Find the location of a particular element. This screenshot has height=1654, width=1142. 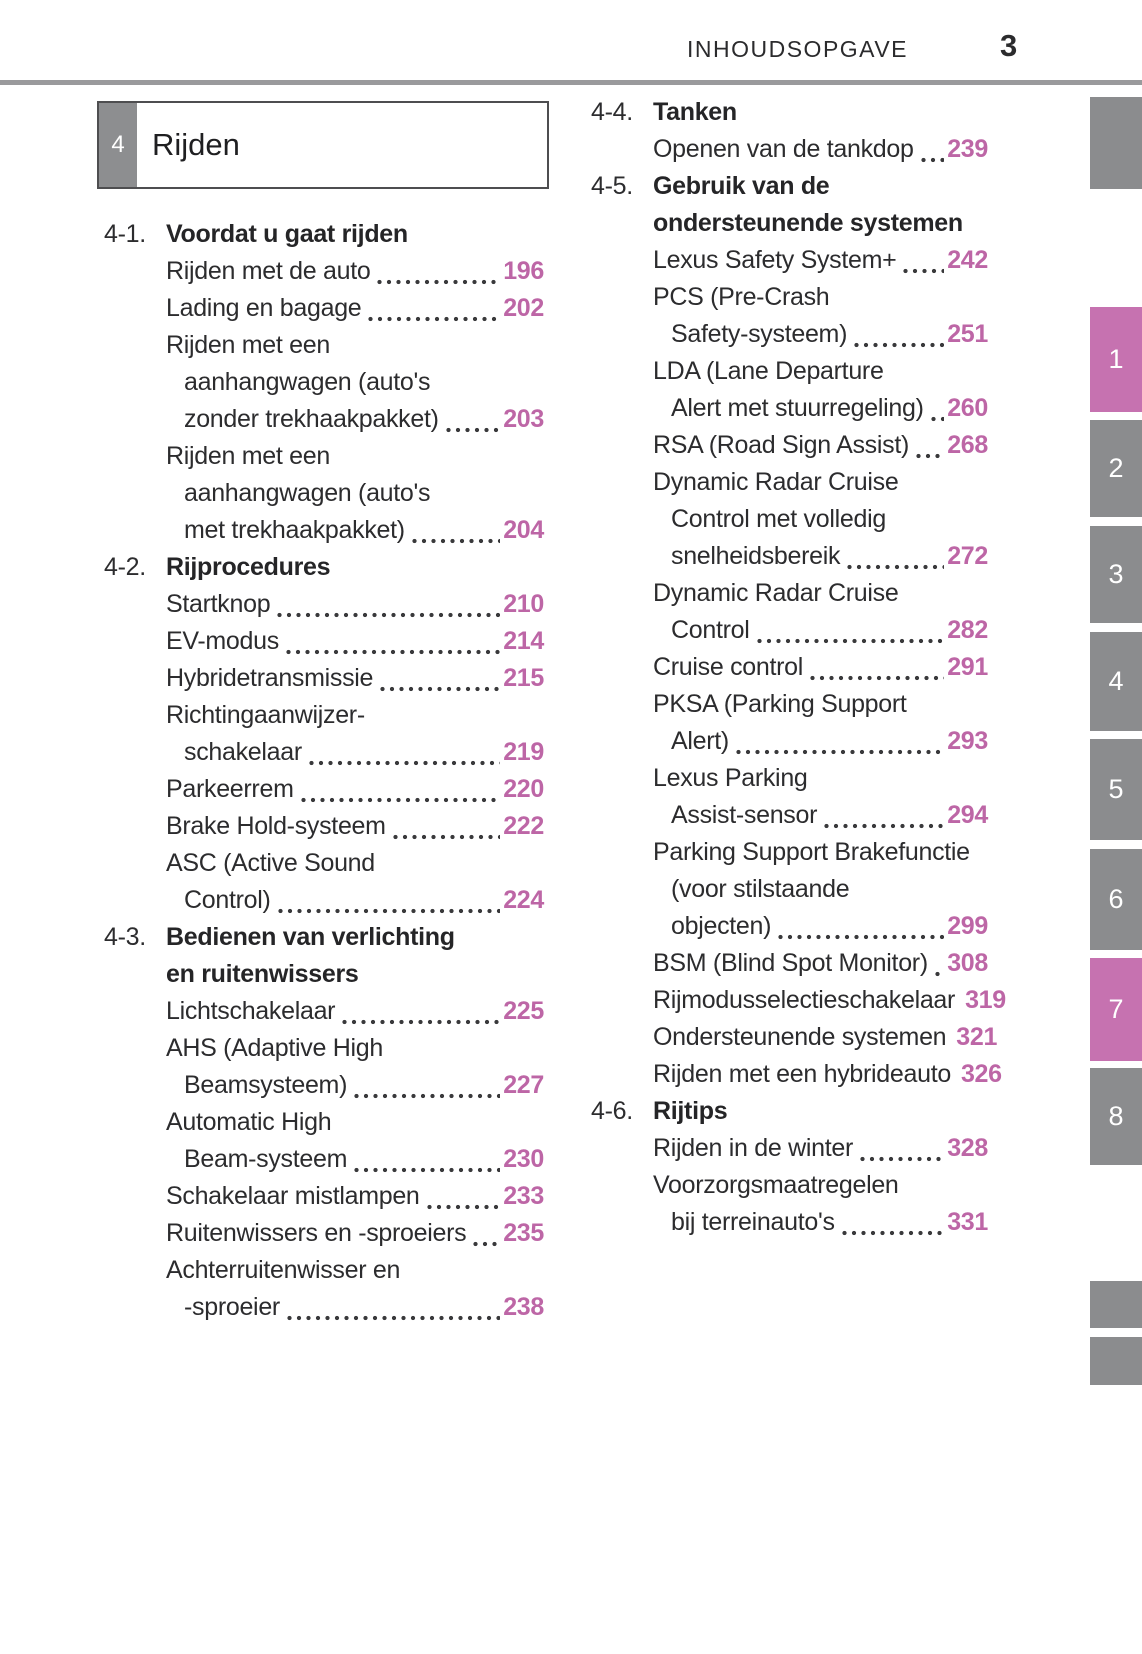

toc-entry-line: -sproeier 238 is located at coordinates (324, 1307).